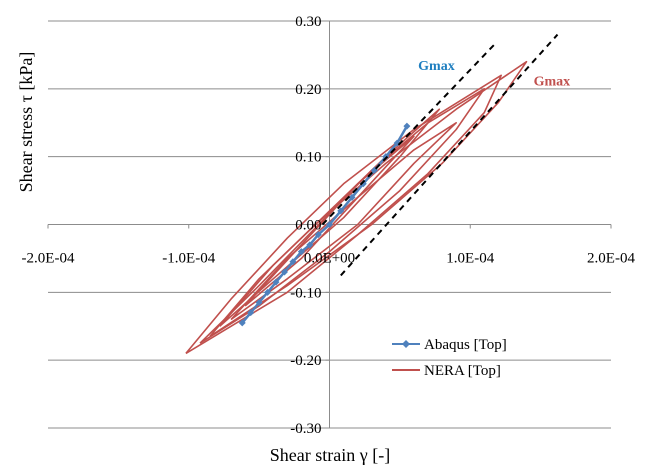 The height and width of the screenshot is (473, 648). Describe the element at coordinates (26, 122) in the screenshot. I see `y-axis-title: Shear stress τ [kPa]` at that location.